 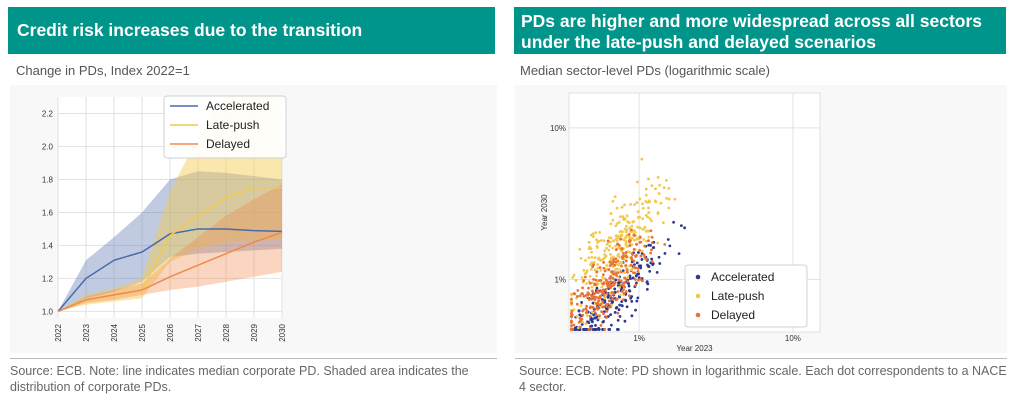 What do you see at coordinates (746, 296) in the screenshot?
I see `legend-box` at bounding box center [746, 296].